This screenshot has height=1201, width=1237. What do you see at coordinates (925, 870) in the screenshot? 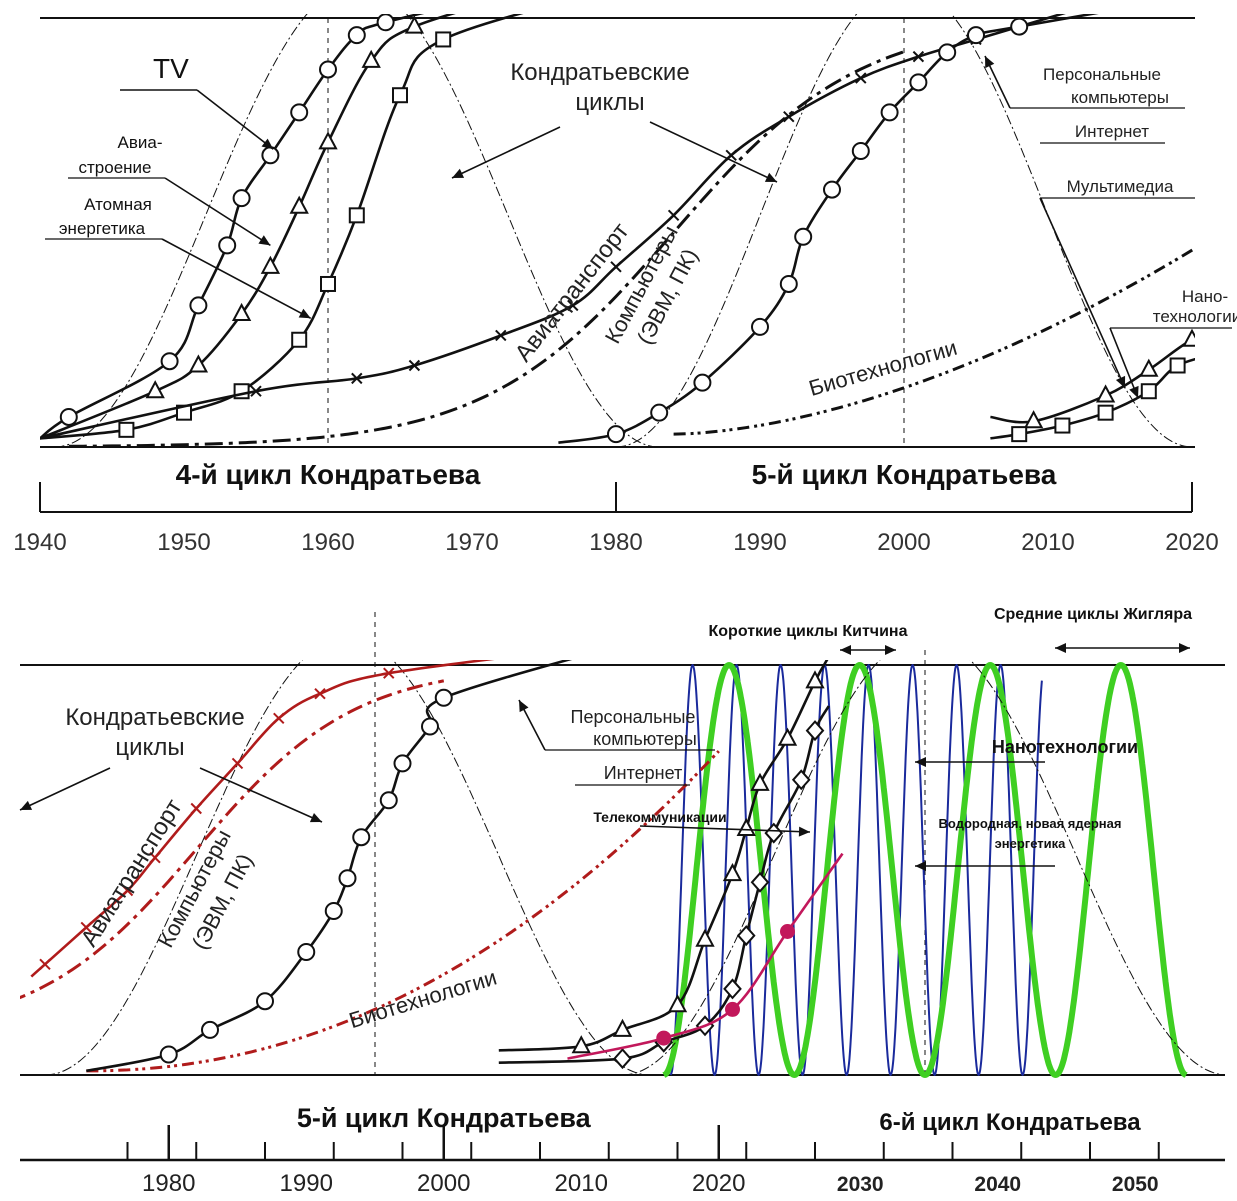
I see `juglar-cycle-curve` at bounding box center [925, 870].